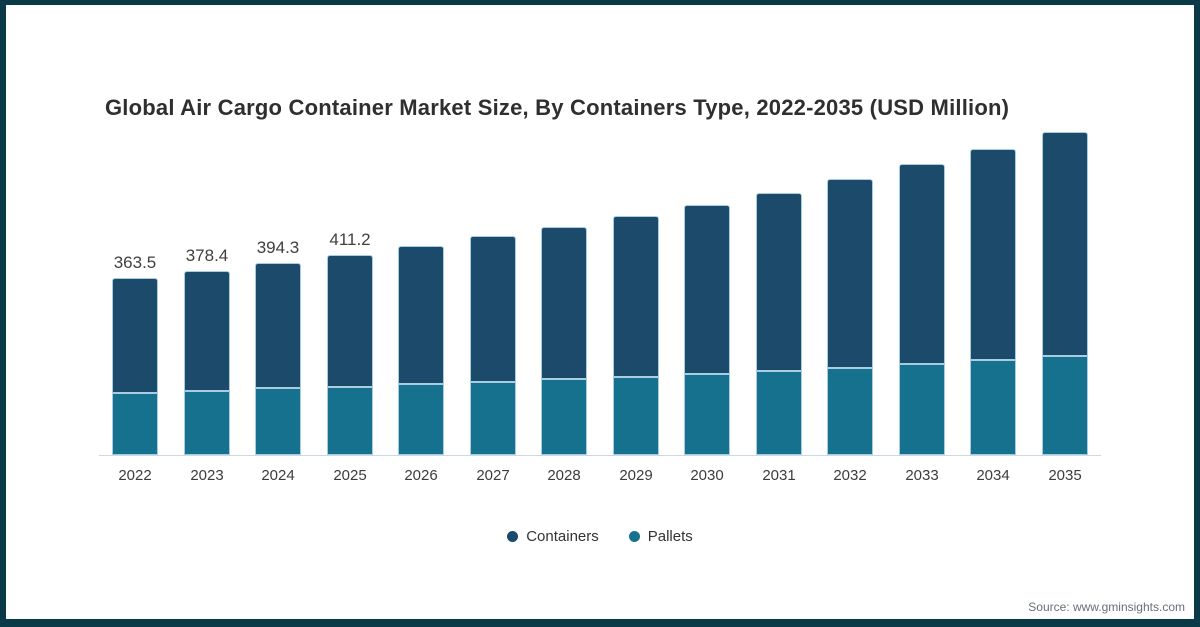 Image resolution: width=1200 pixels, height=627 pixels. What do you see at coordinates (636, 475) in the screenshot?
I see `x-axis-label-2029: 2029` at bounding box center [636, 475].